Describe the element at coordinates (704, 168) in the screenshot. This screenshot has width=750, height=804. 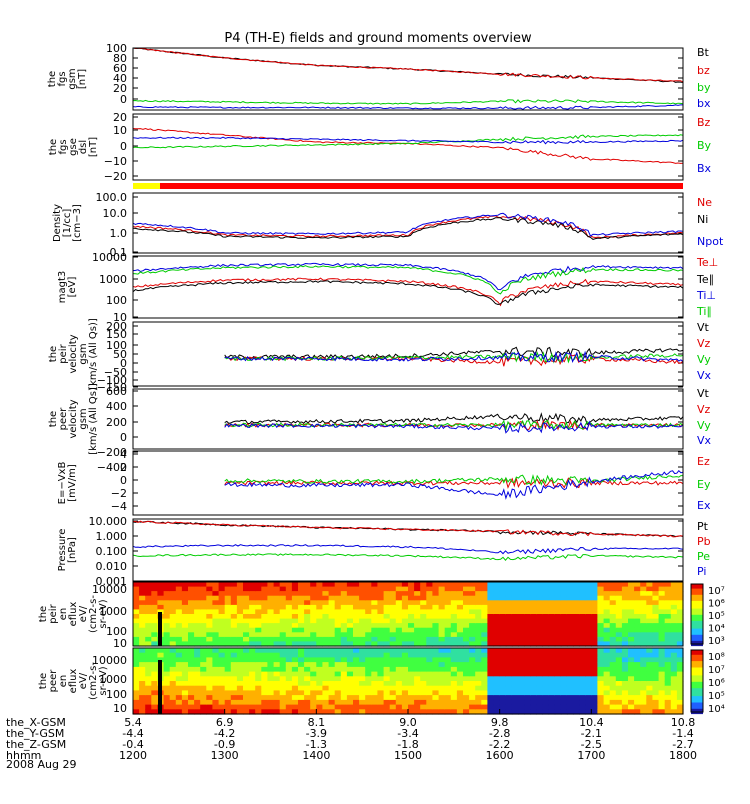
I see `legend-Bx: Bx` at that location.